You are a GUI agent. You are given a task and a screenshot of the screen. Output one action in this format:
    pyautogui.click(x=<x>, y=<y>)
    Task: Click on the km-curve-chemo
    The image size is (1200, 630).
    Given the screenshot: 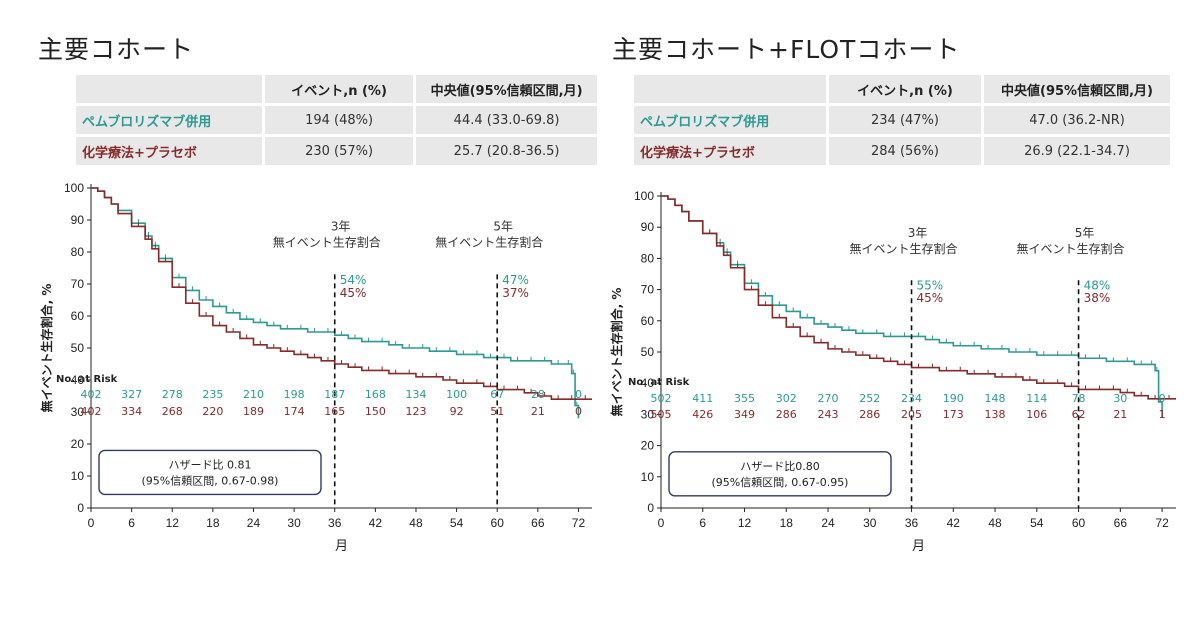 What is the action you would take?
    pyautogui.click(x=341, y=293)
    